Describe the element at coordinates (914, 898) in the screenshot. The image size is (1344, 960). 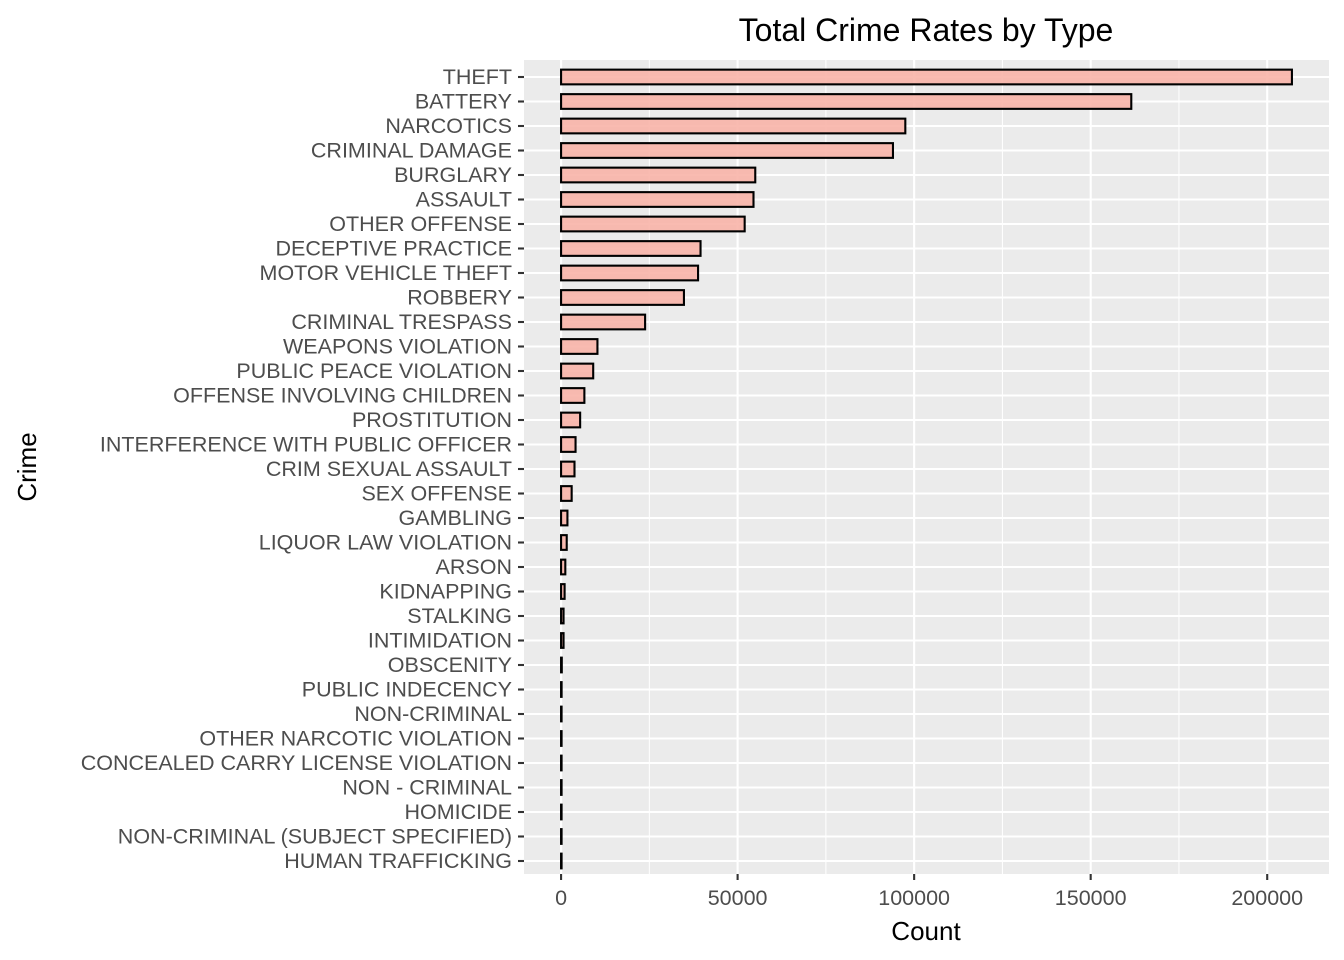
I see `x-tick-label: 100000` at that location.